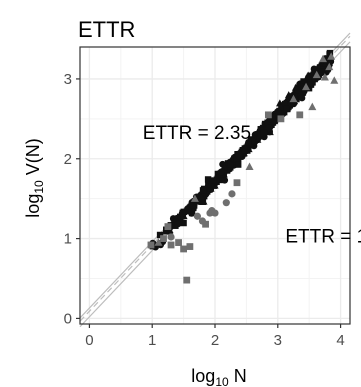  I want to click on x-axis-title: log10 N, so click(218, 376).